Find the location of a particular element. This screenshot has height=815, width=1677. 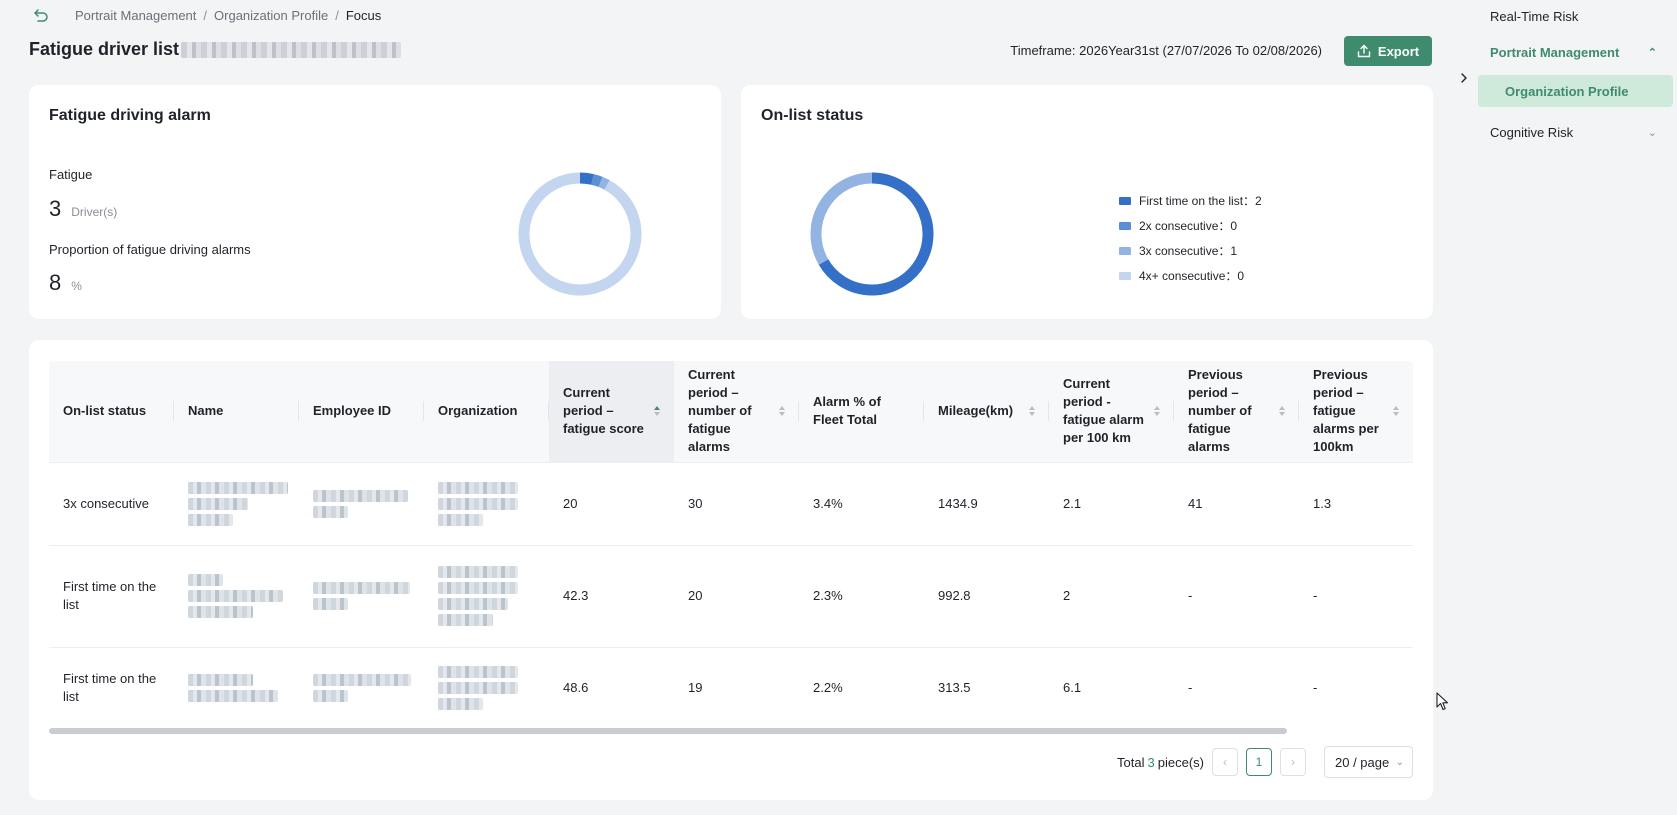

breadcrumb-current: Focus is located at coordinates (363, 15).